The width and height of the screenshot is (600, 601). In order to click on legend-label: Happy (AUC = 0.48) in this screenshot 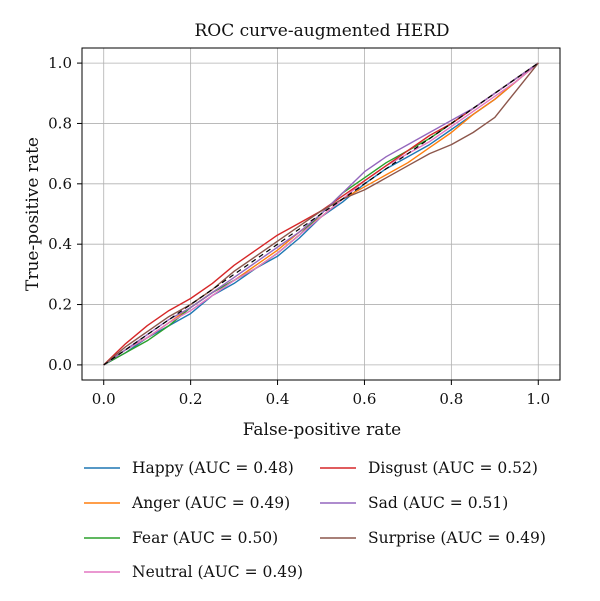, I will do `click(213, 468)`.